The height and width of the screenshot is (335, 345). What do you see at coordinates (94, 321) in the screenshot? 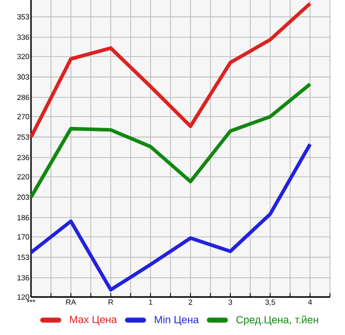
I see `legend-label: Max Цена` at bounding box center [94, 321].